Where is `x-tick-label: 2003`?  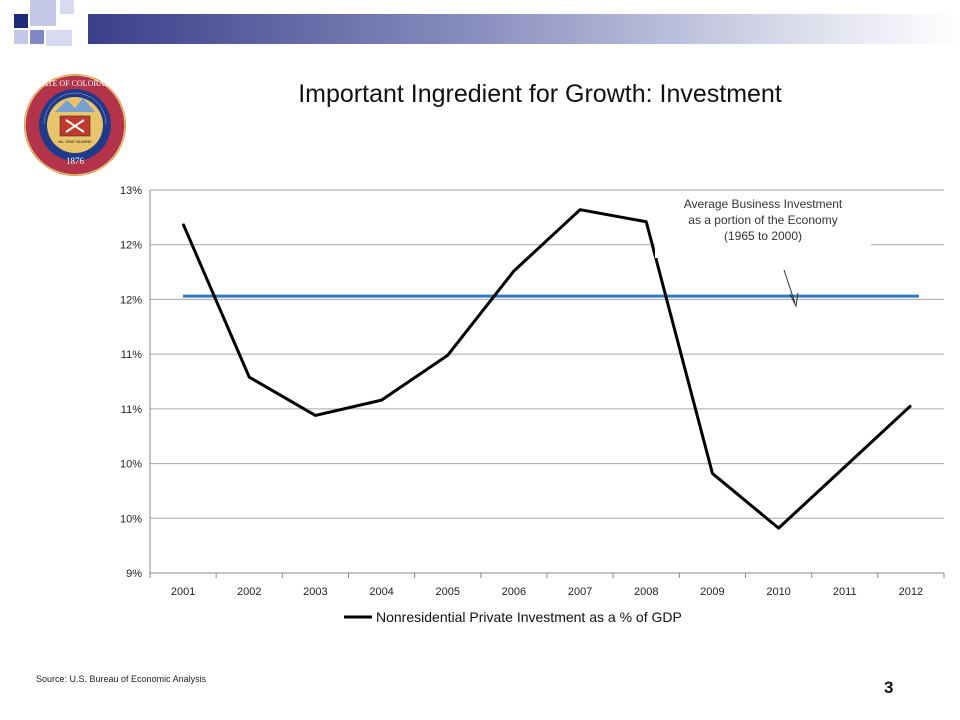 x-tick-label: 2003 is located at coordinates (315, 592).